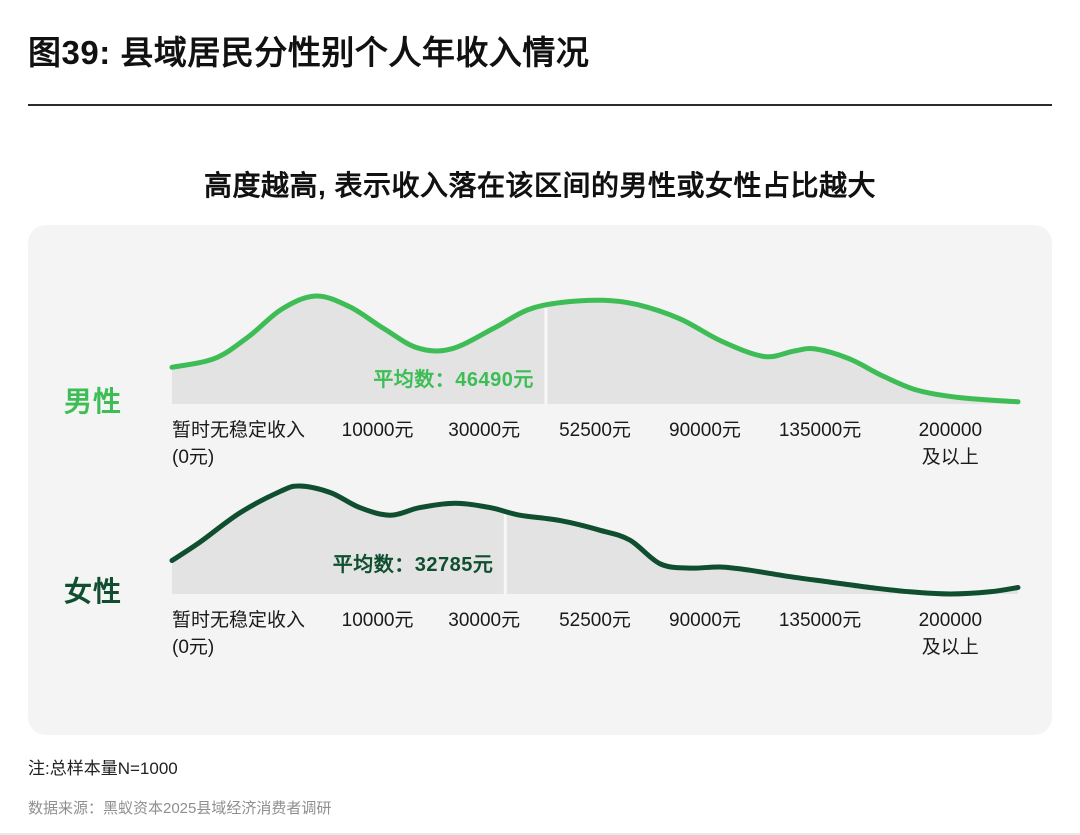 The image size is (1080, 835). I want to click on female-mean-label: 平均数：32785元, so click(413, 565).